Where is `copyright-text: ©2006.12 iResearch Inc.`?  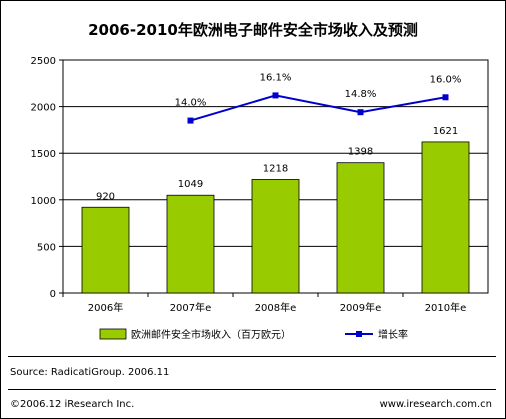
copyright-text: ©2006.12 iResearch Inc. is located at coordinates (72, 404).